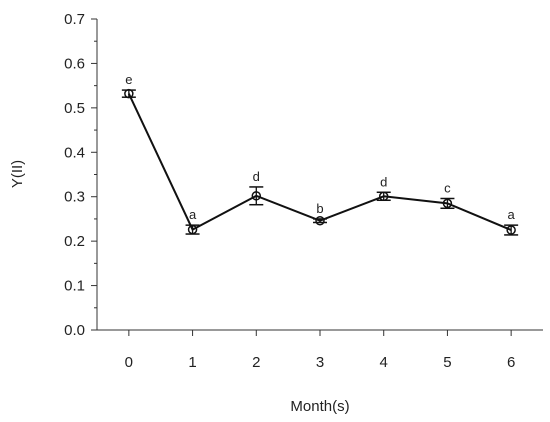 The height and width of the screenshot is (422, 550). I want to click on y-tick-label: 0.2, so click(74, 241).